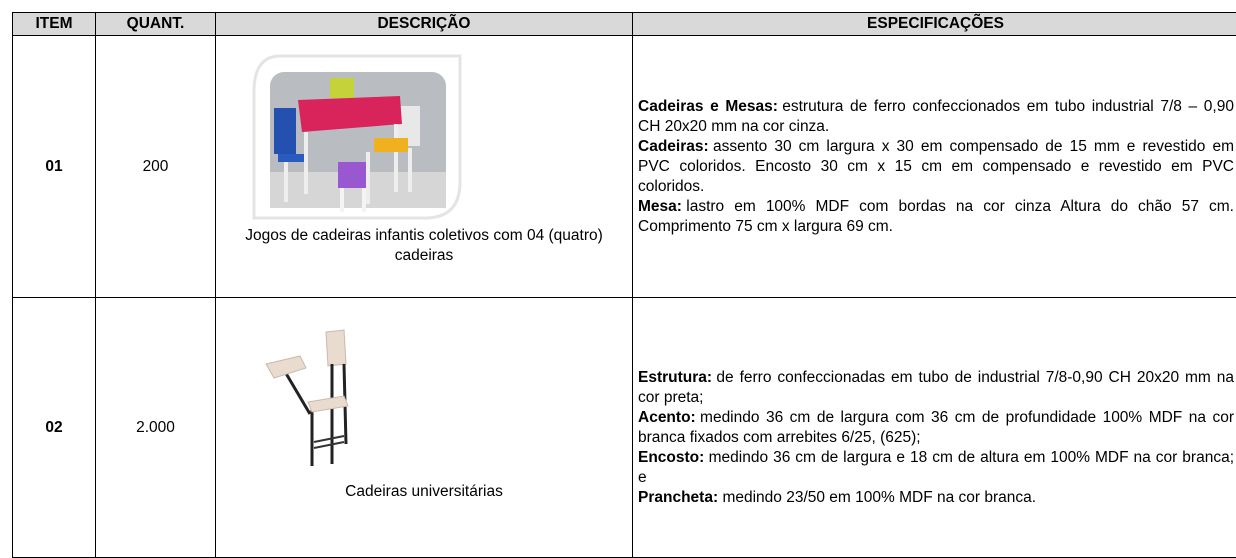 This screenshot has width=1236, height=558. I want to click on header-row: ITEM QUANT. DESCRIÇÃO ESPECIFICAÇÕES, so click(624, 24).